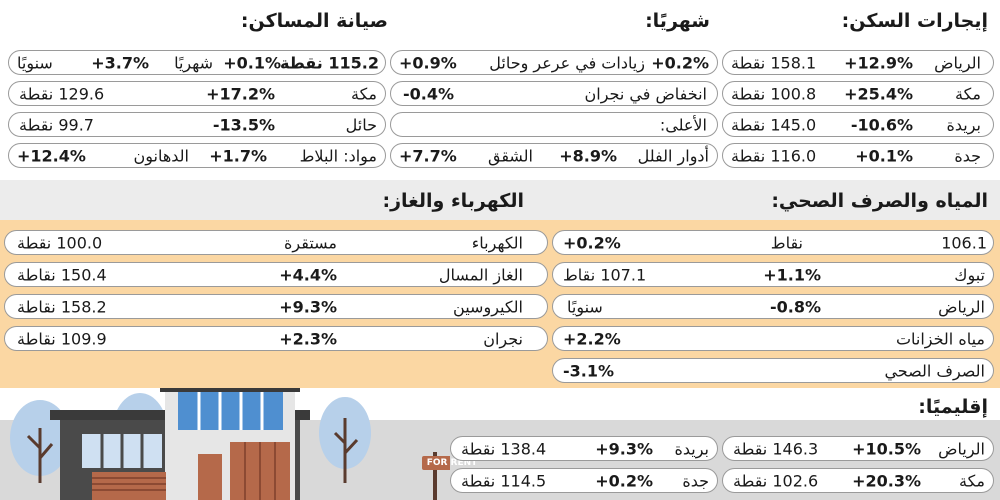 The width and height of the screenshot is (1000, 500). I want to click on elec-row-1: الكهرباء مستقرة 100.0 نقطة, so click(276, 242).